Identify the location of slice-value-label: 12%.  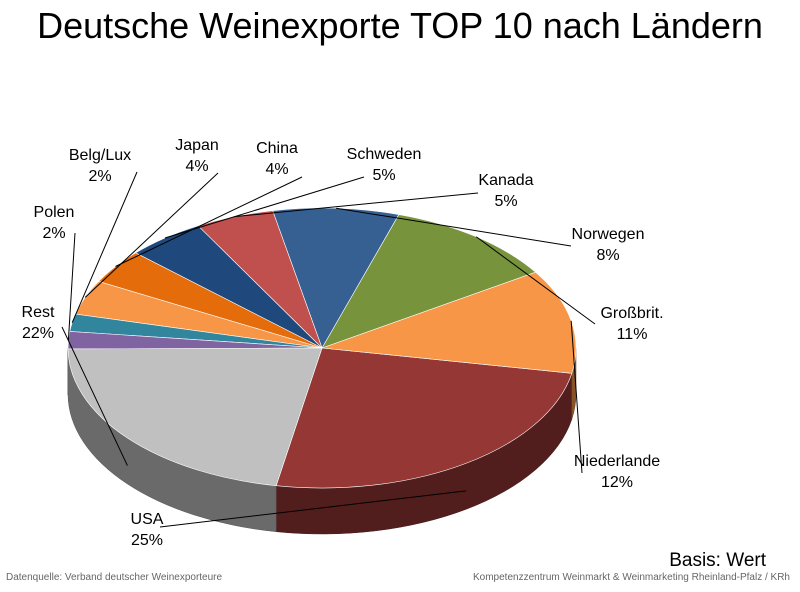
(617, 482).